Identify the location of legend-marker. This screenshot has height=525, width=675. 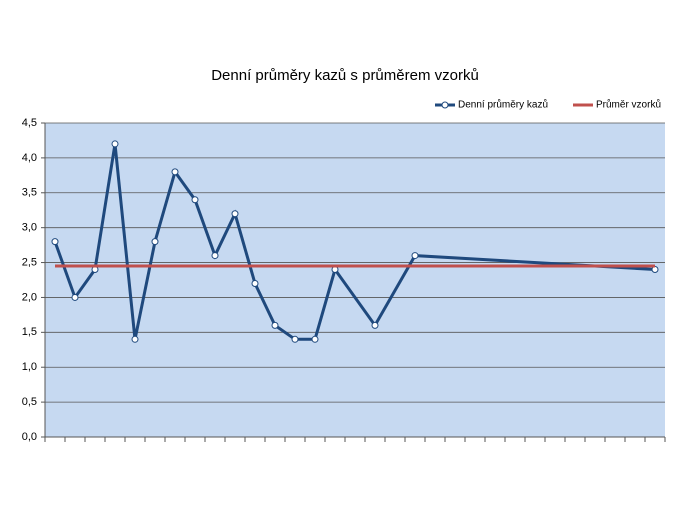
(445, 105).